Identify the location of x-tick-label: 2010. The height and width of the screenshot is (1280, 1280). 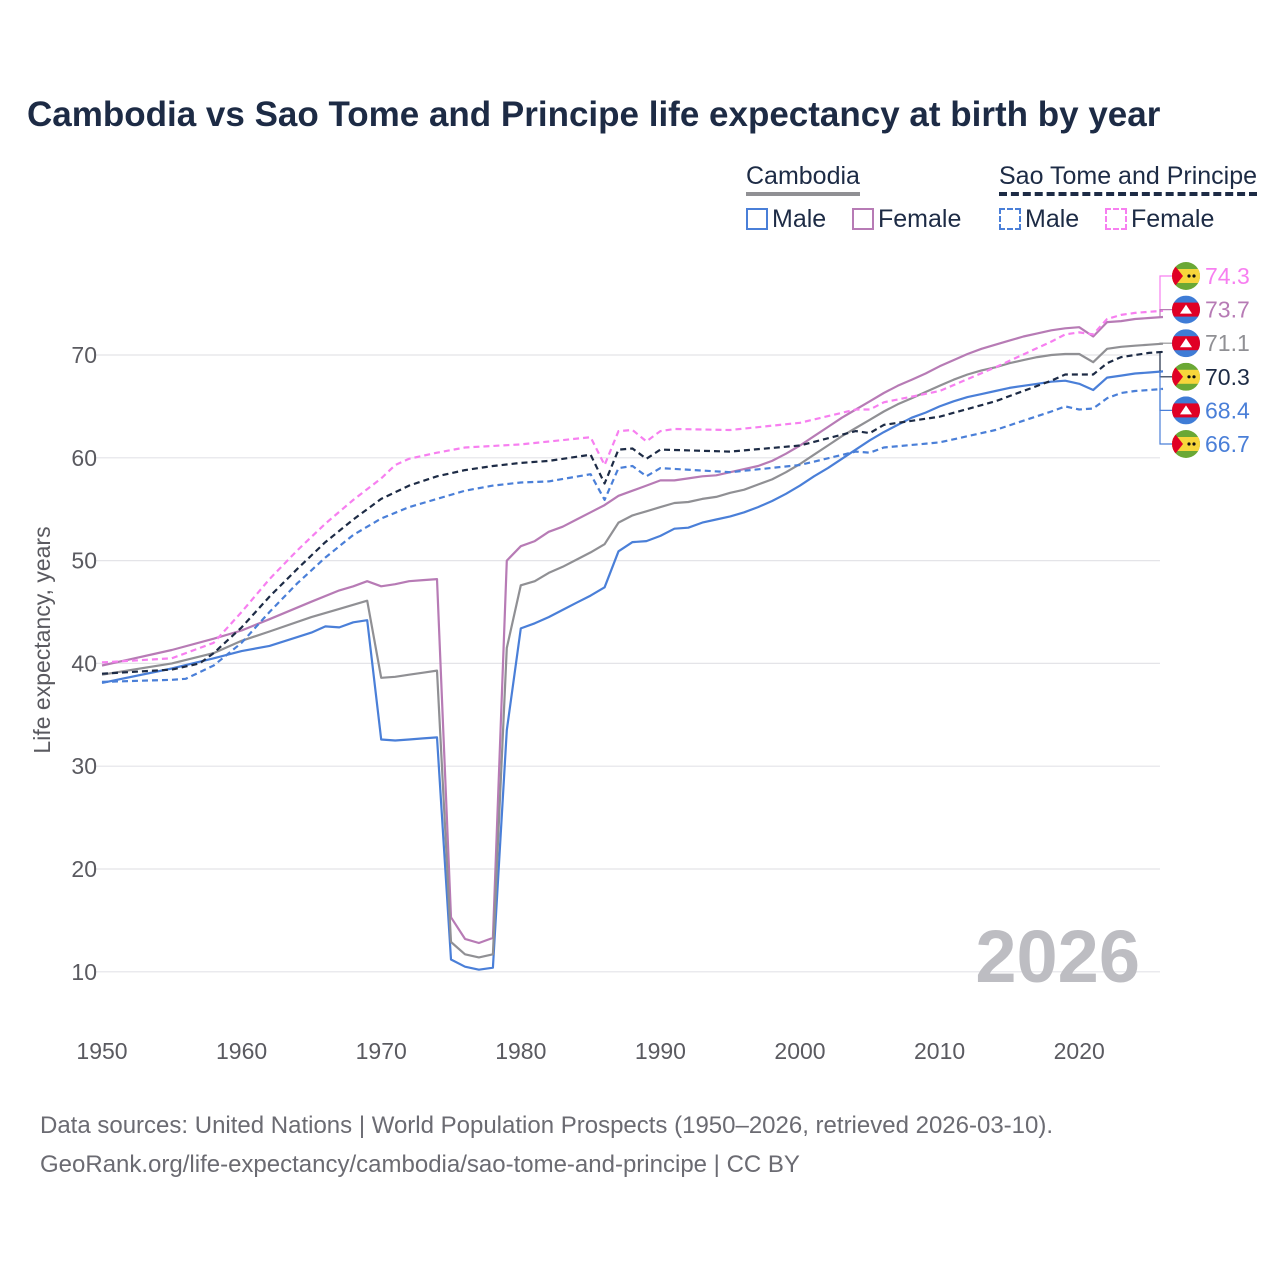
(939, 1051).